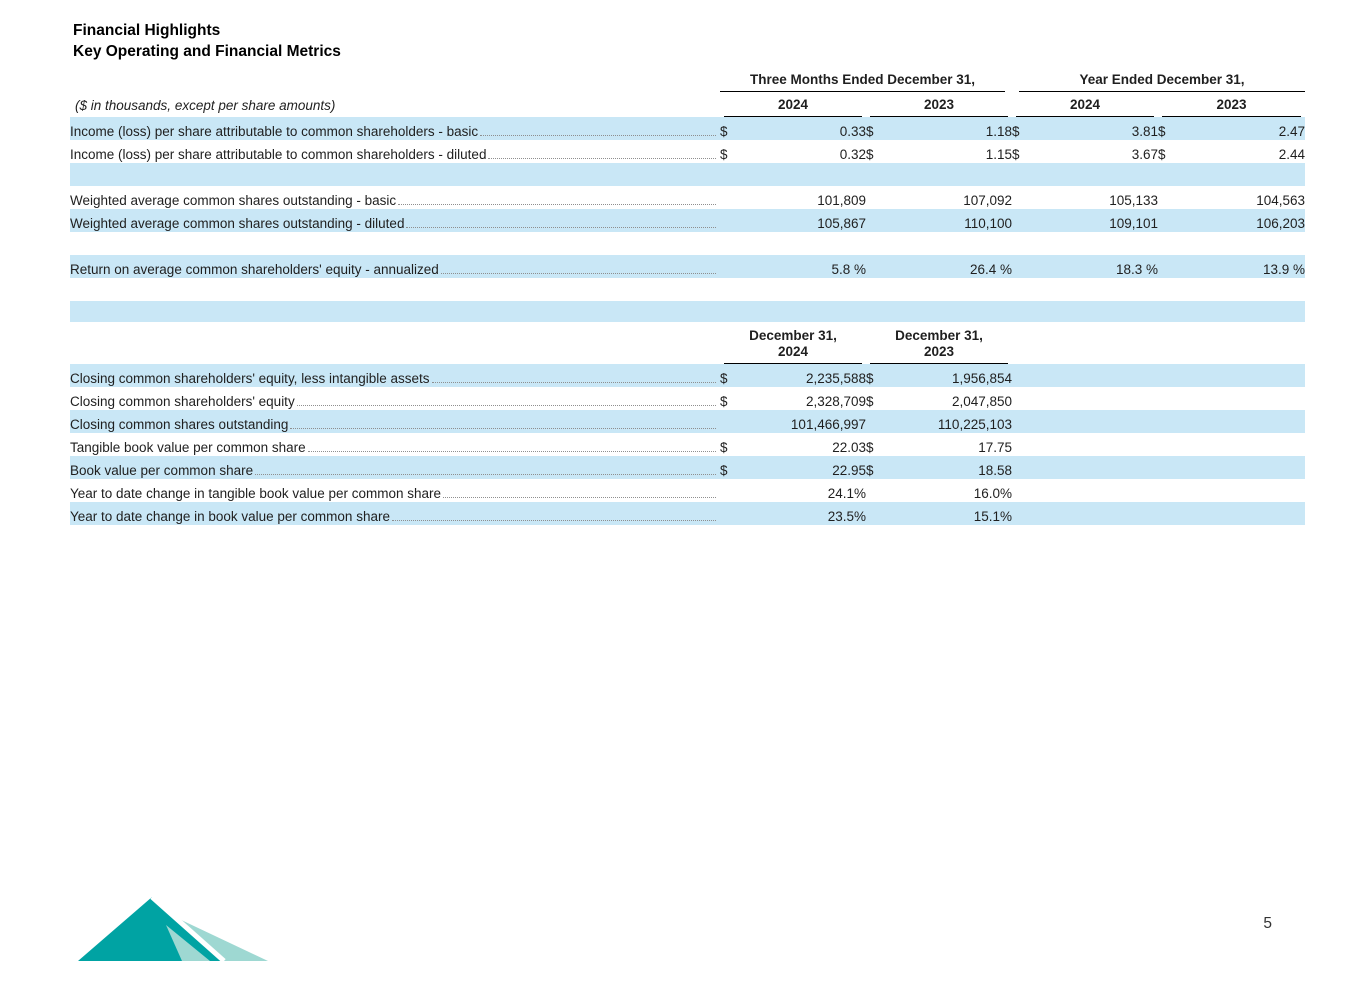  Describe the element at coordinates (1281, 200) in the screenshot. I see `value-cell: 104,563` at that location.